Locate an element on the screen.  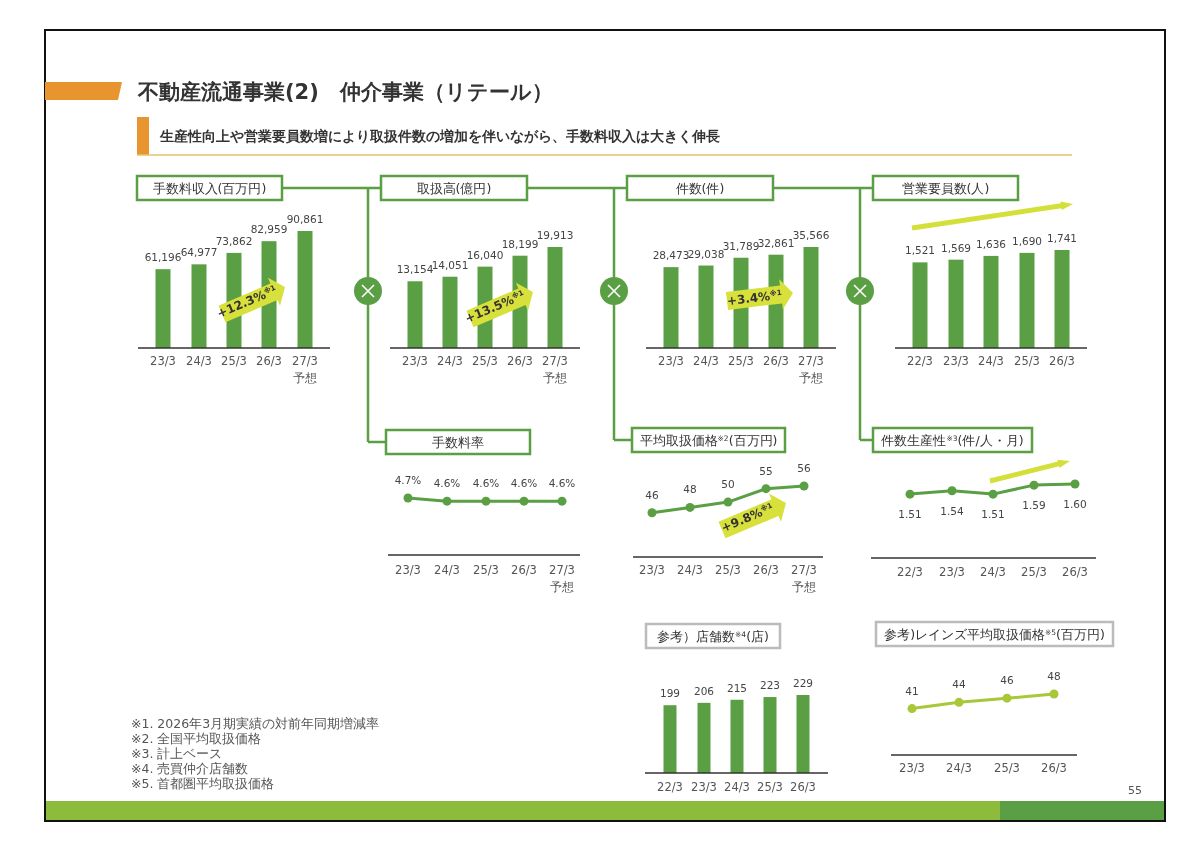
data-label: 73,862 is located at coordinates (234, 240).